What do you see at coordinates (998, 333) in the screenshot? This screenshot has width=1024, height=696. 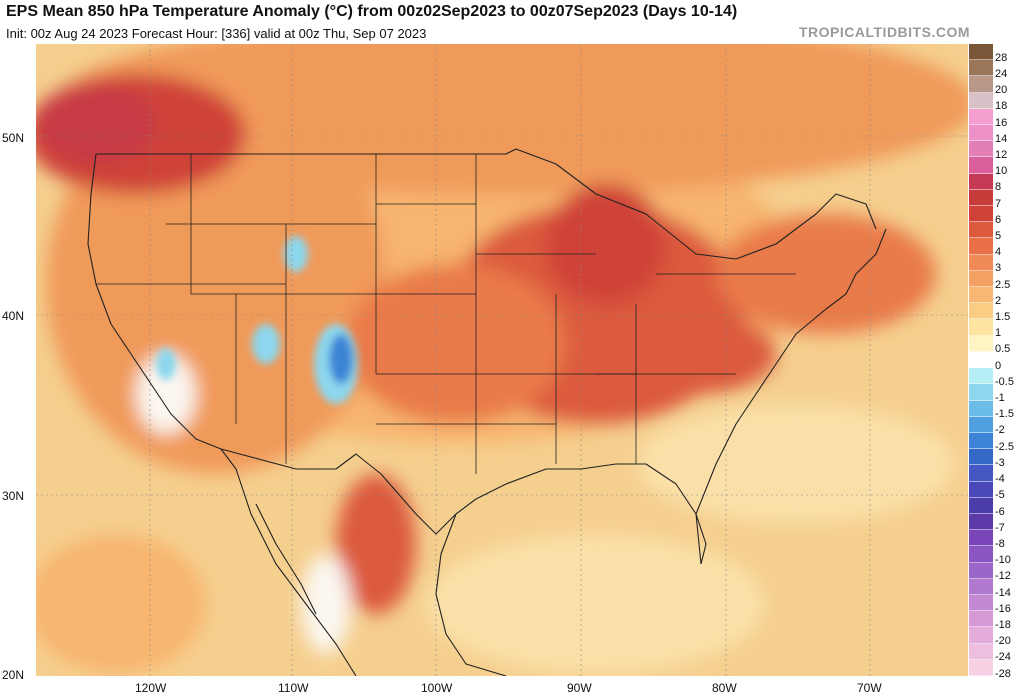 I see `colorbar-label: 1` at bounding box center [998, 333].